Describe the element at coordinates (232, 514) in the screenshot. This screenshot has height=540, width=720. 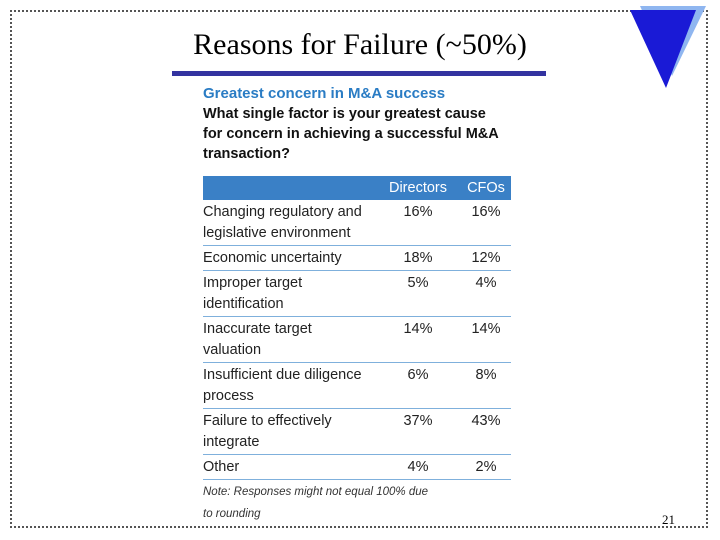
I see `note-line: to rounding` at that location.